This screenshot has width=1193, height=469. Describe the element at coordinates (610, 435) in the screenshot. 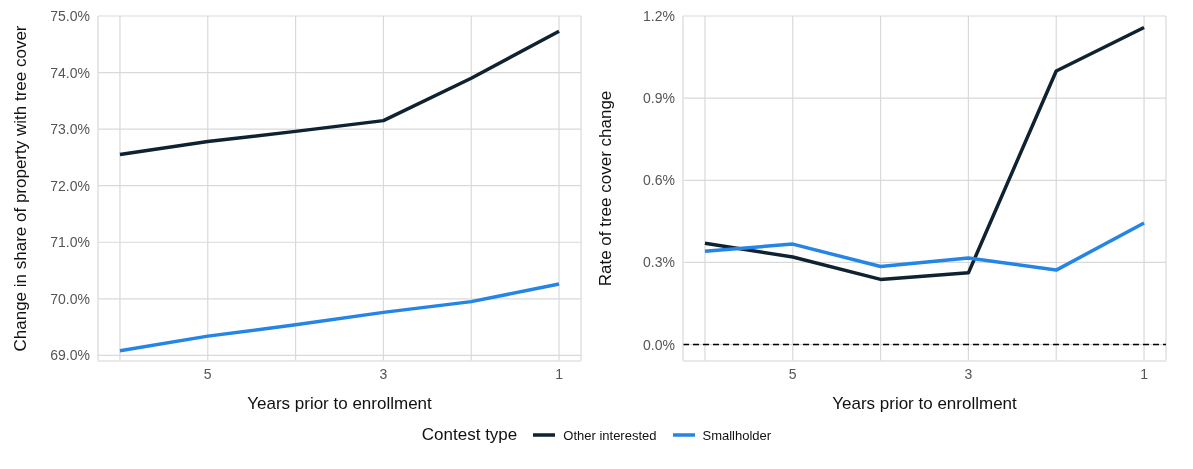

I see `legend-label: Other interested` at that location.